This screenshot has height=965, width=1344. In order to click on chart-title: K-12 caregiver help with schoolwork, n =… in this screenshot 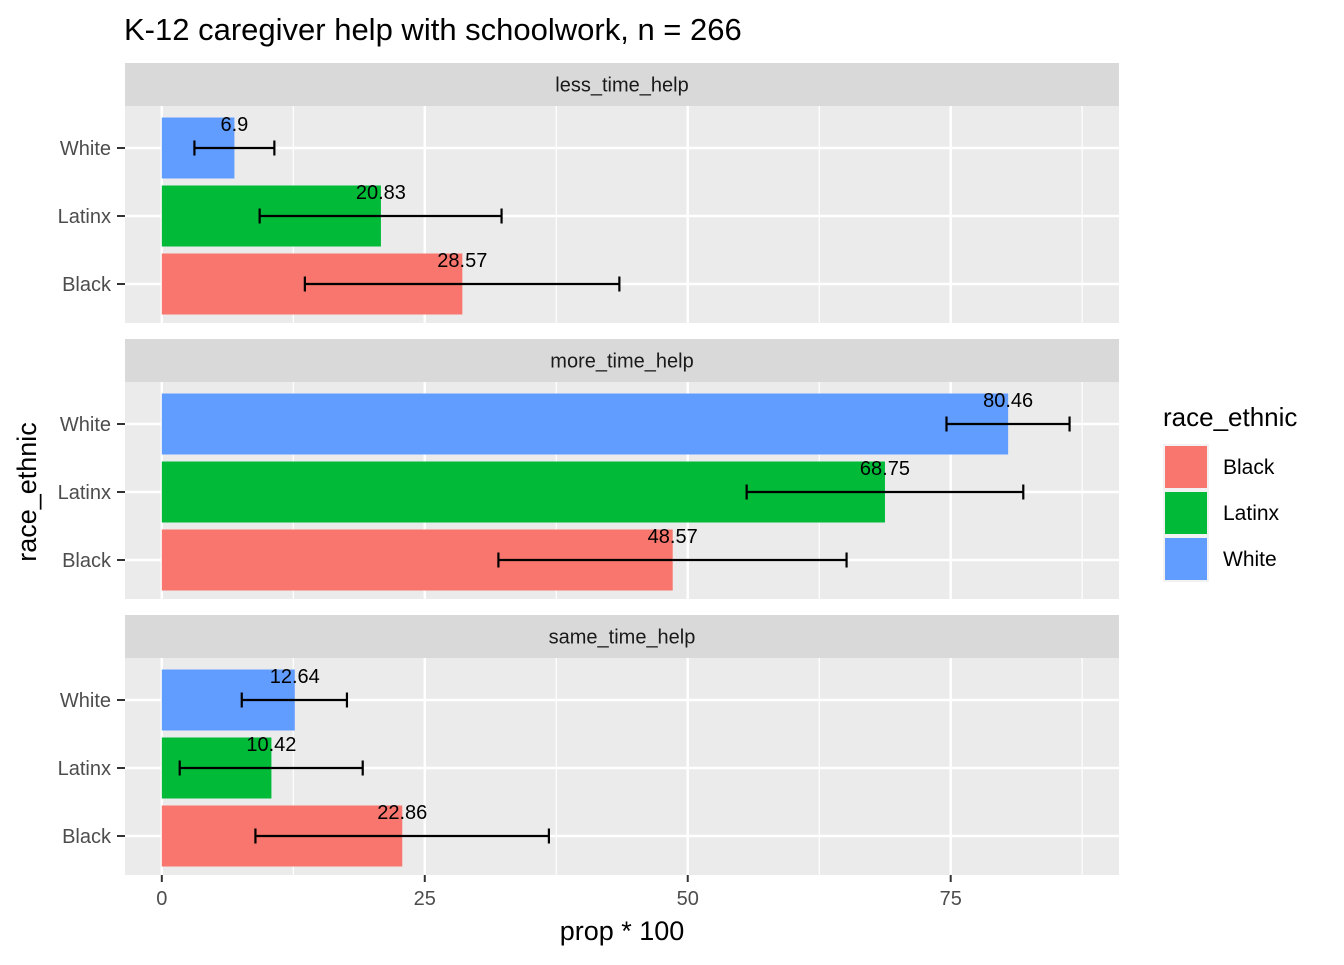, I will do `click(433, 29)`.